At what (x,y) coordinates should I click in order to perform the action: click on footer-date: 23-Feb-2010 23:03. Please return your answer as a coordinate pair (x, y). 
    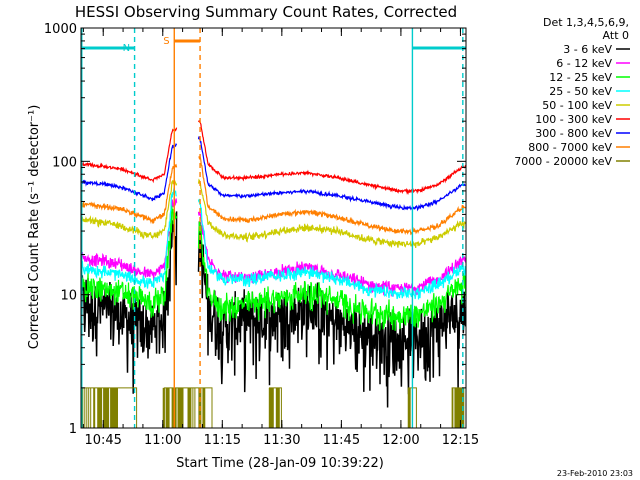
    Looking at the image, I should click on (595, 473).